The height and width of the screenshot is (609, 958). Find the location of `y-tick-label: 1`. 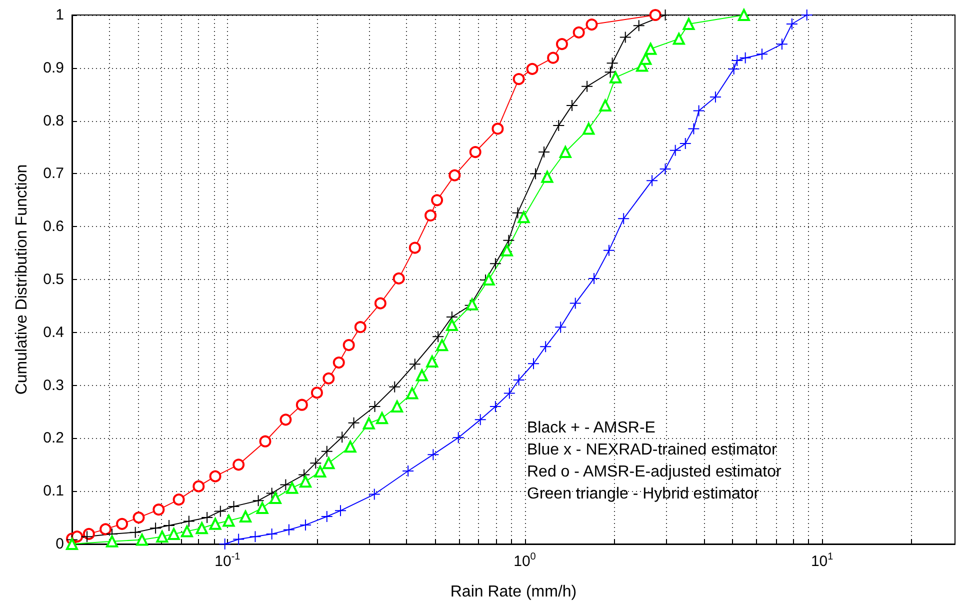

y-tick-label: 1 is located at coordinates (60, 15).